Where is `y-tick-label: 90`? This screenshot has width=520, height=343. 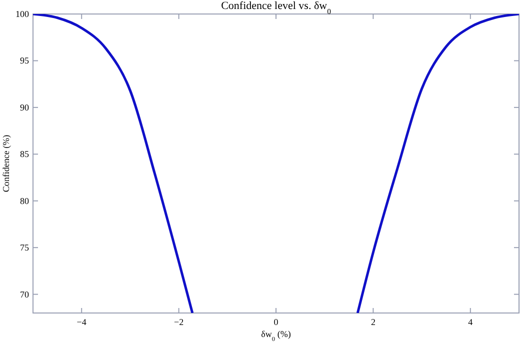
y-tick-label: 90 is located at coordinates (25, 107).